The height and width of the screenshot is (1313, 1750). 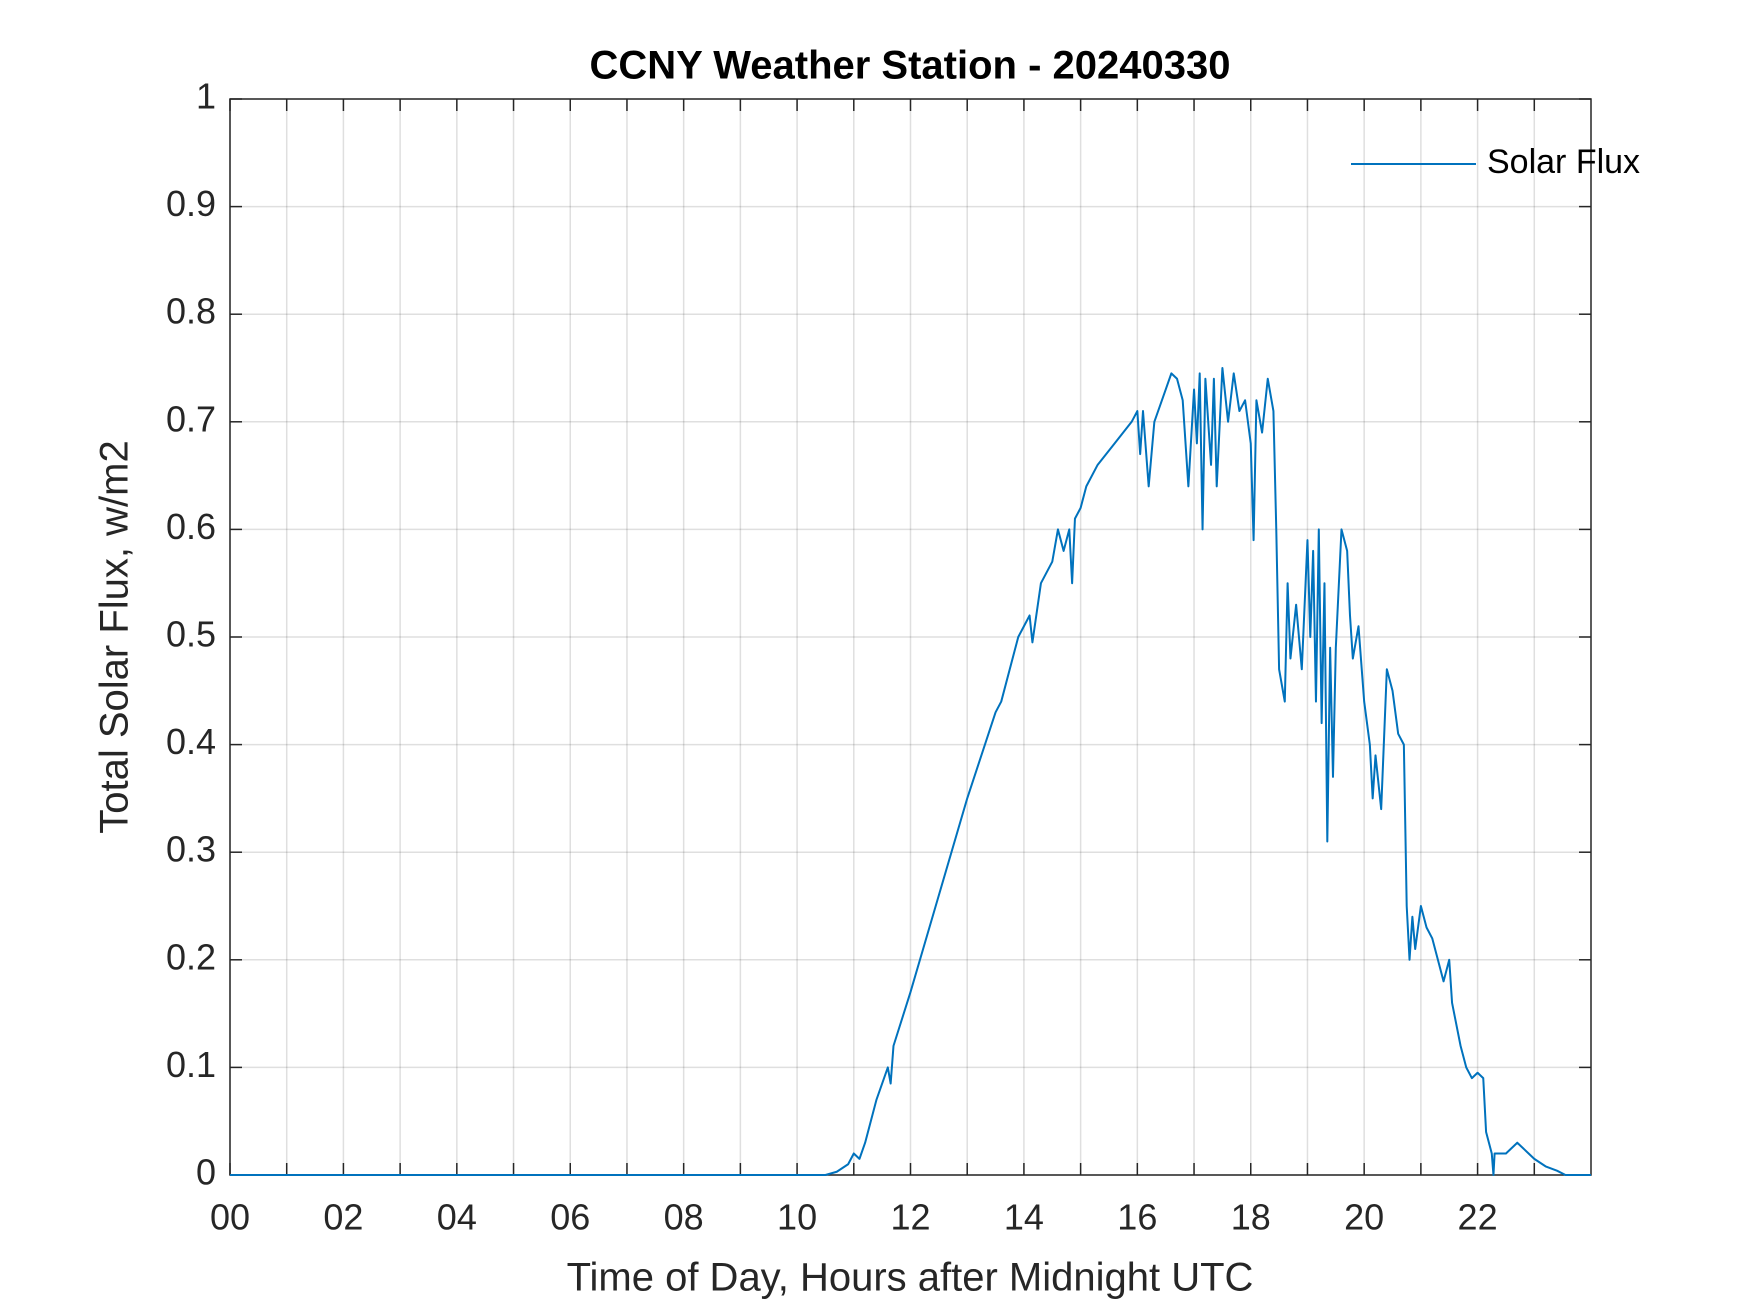 What do you see at coordinates (191, 526) in the screenshot?
I see `y-tick-label: 0.6` at bounding box center [191, 526].